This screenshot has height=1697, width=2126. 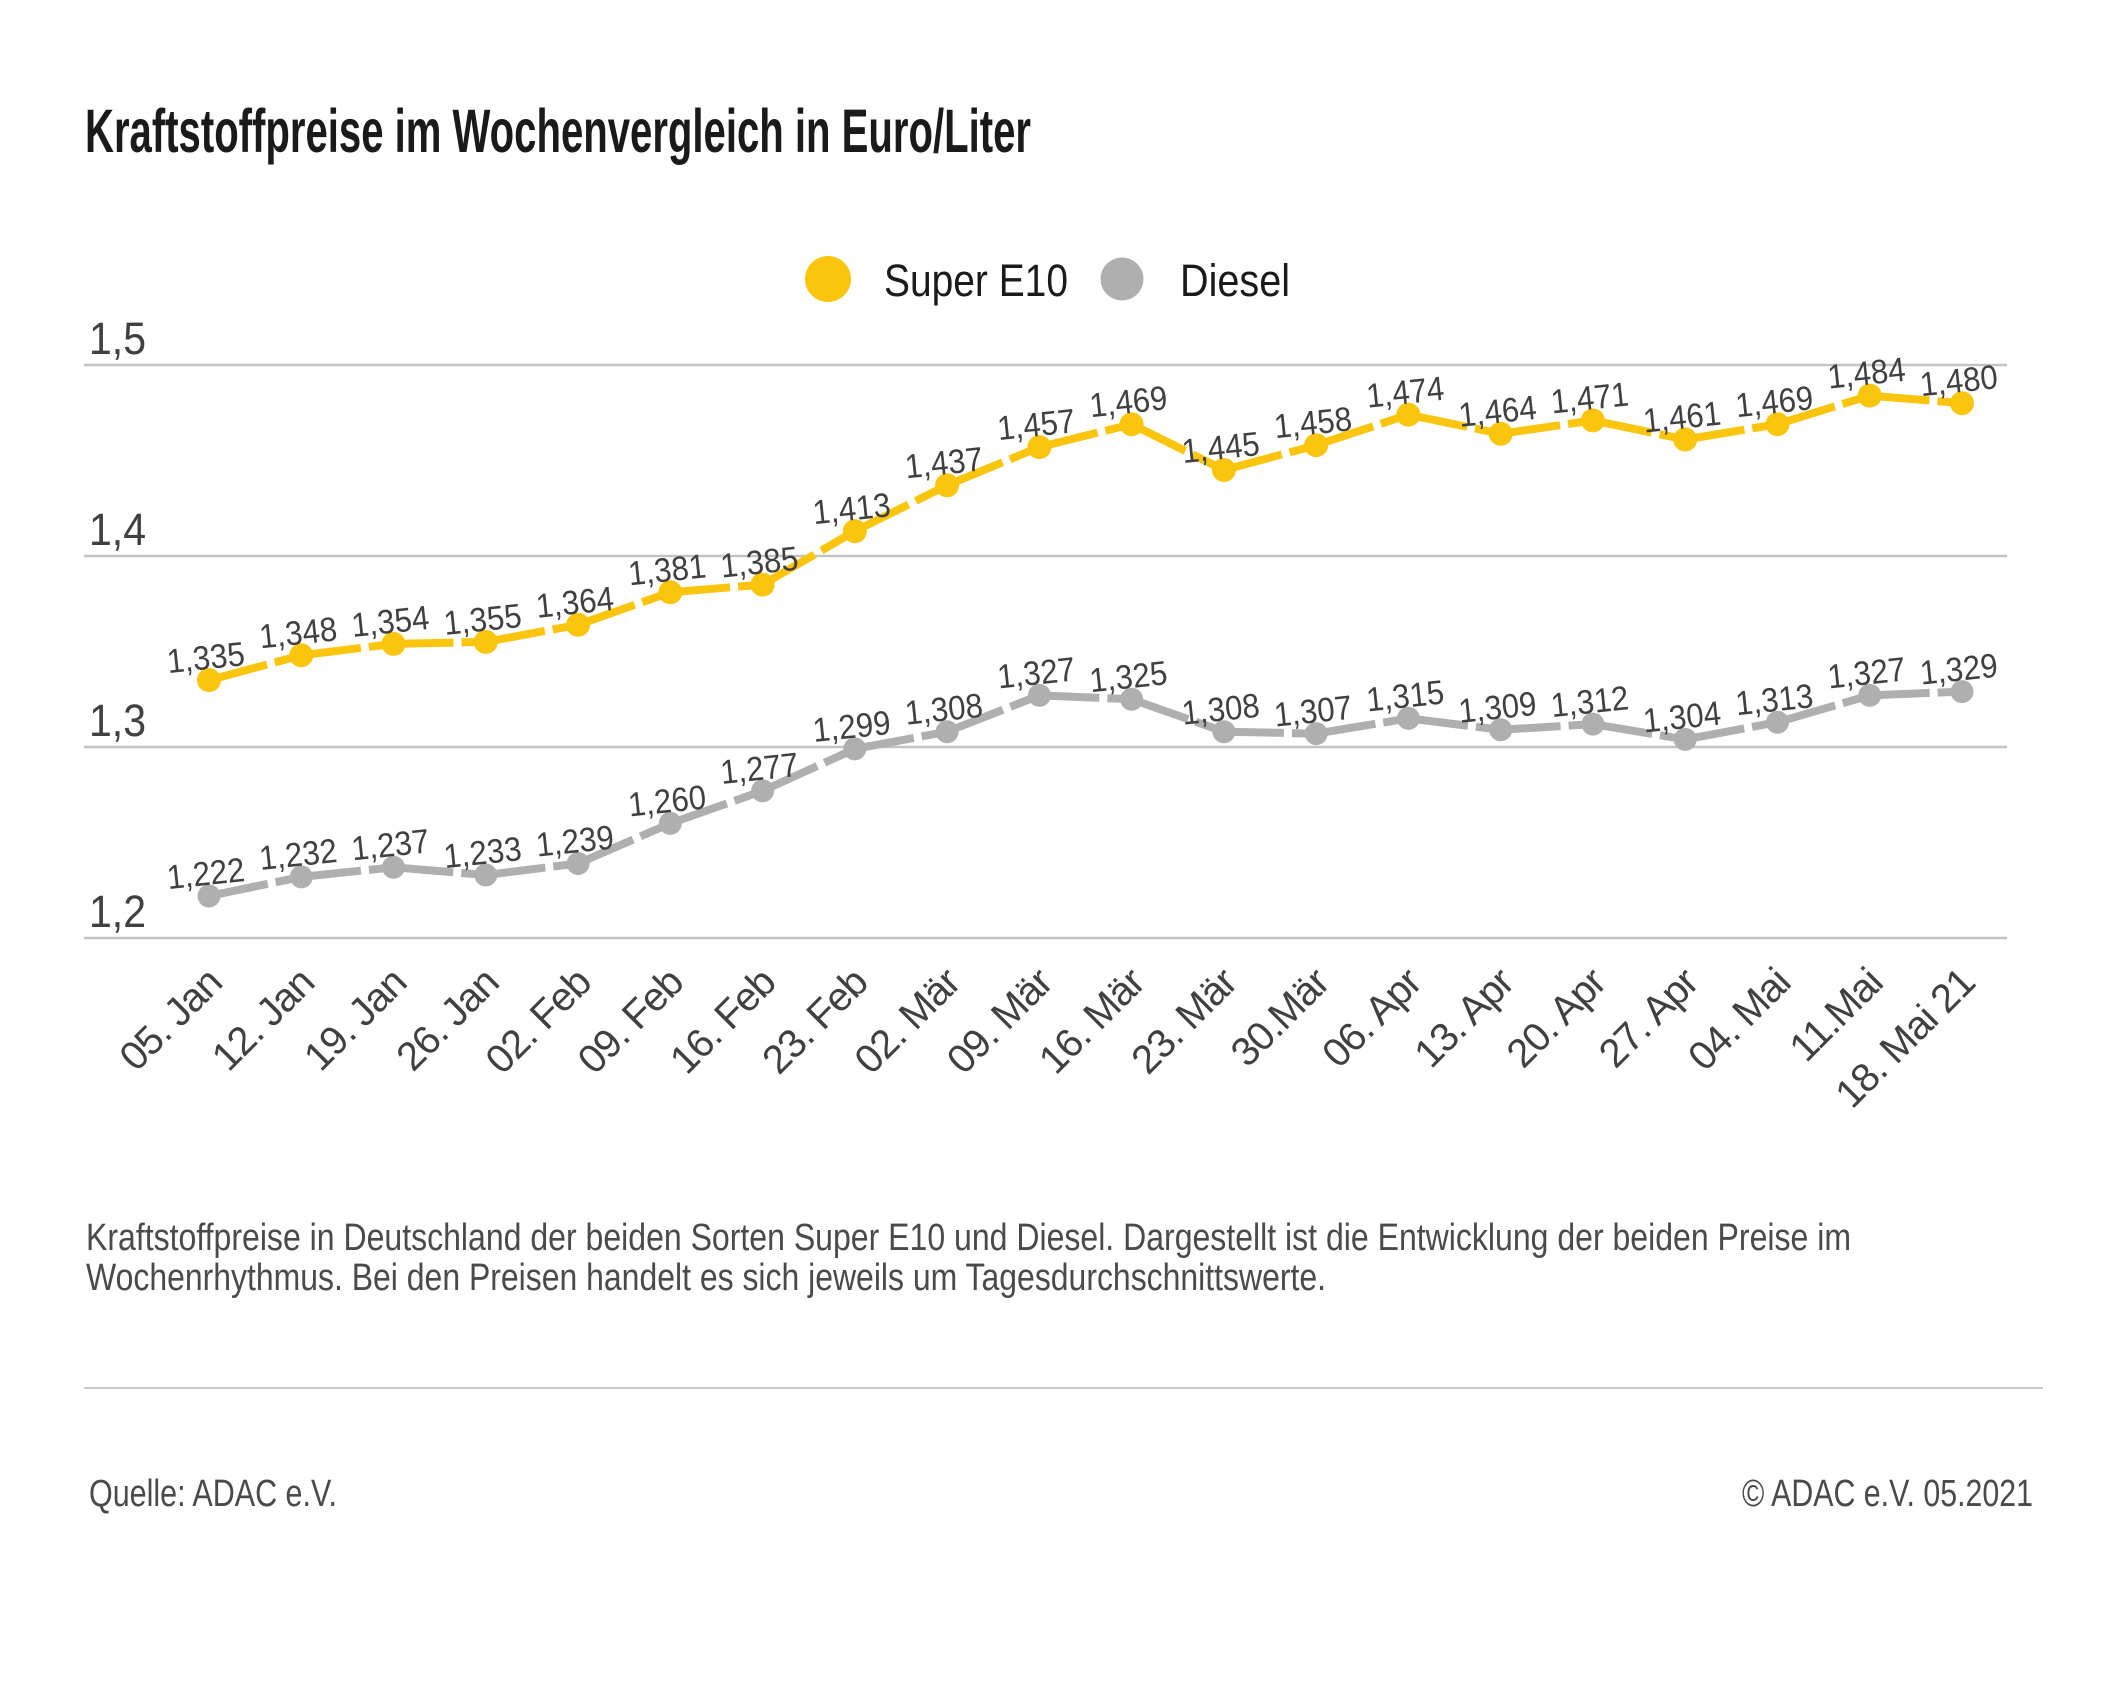 What do you see at coordinates (852, 509) in the screenshot?
I see `svg-text: 1,413` at bounding box center [852, 509].